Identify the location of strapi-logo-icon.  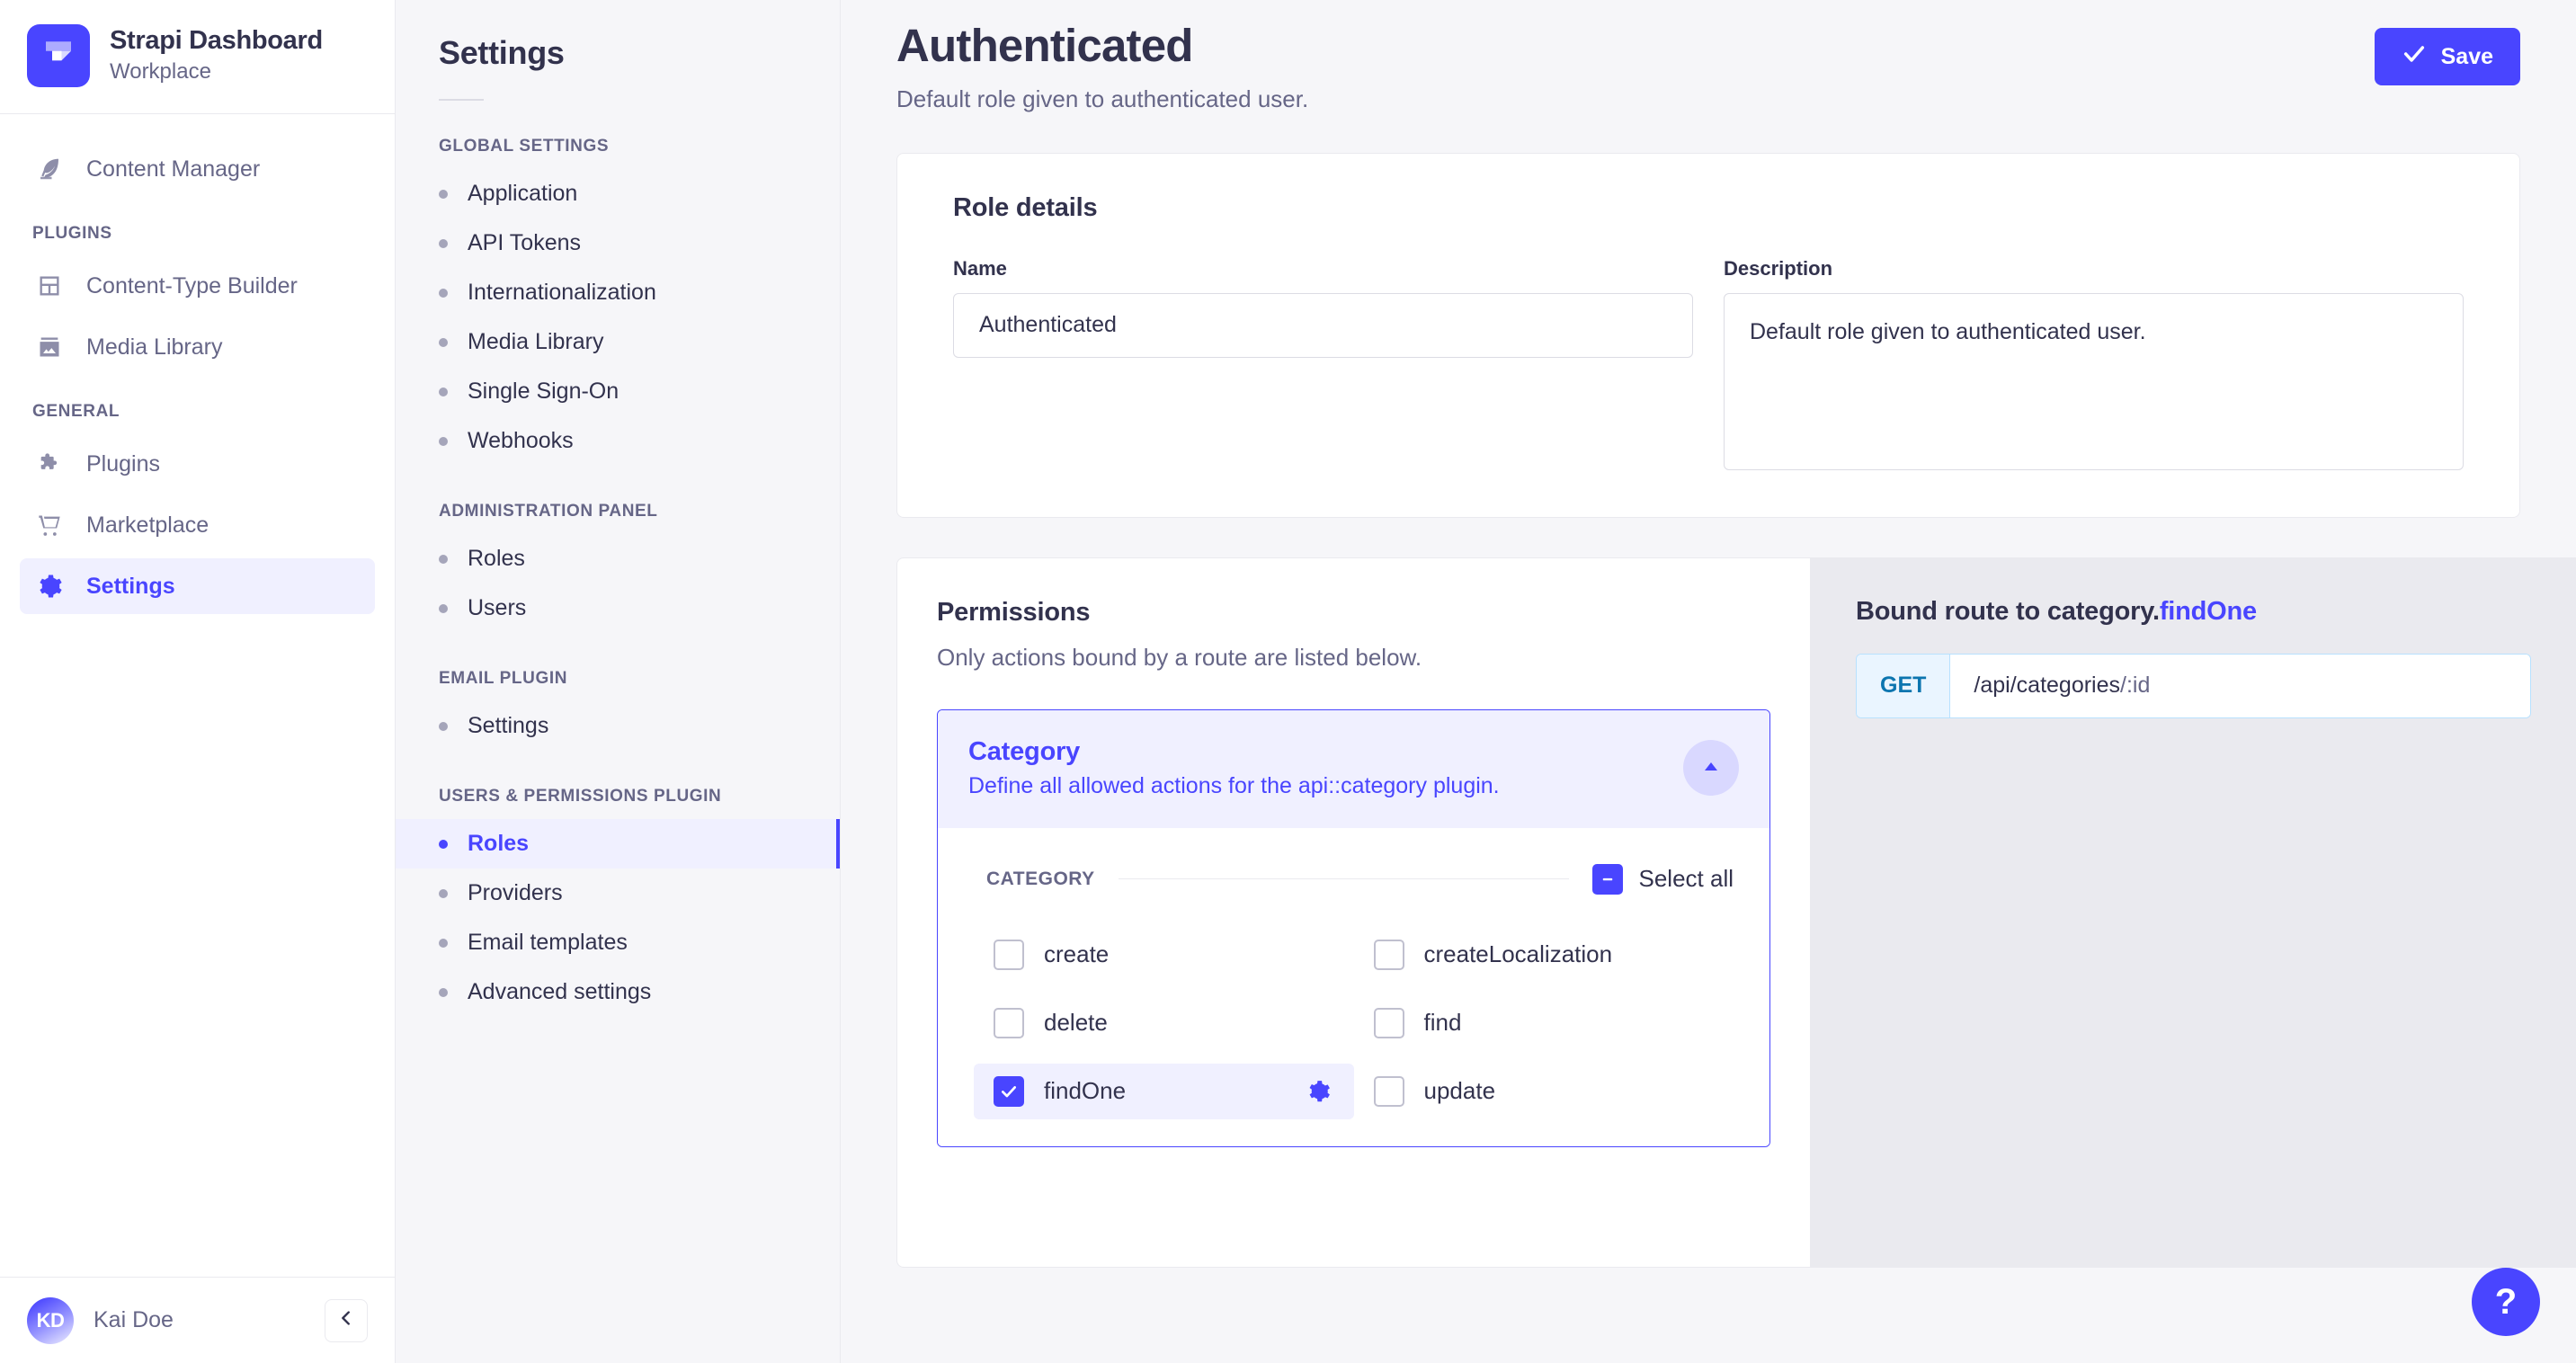
(59, 55).